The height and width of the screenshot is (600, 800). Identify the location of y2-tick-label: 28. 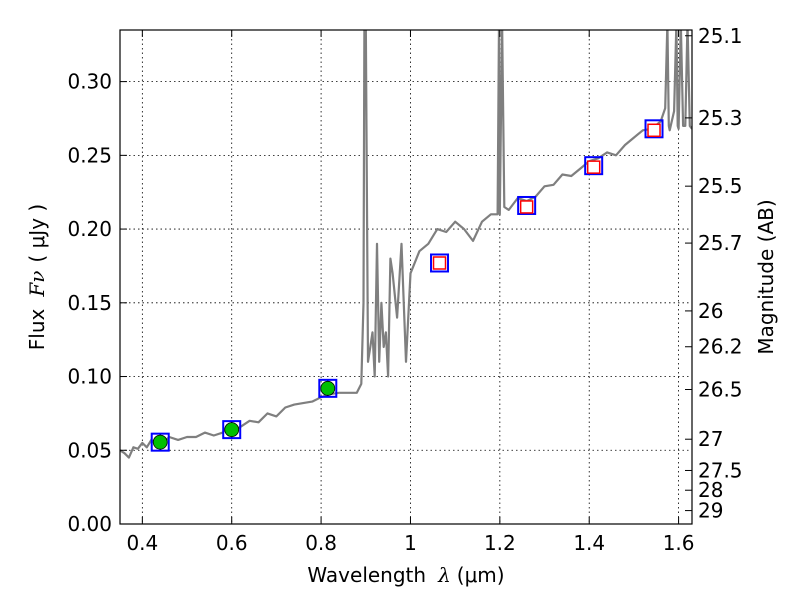
(710, 490).